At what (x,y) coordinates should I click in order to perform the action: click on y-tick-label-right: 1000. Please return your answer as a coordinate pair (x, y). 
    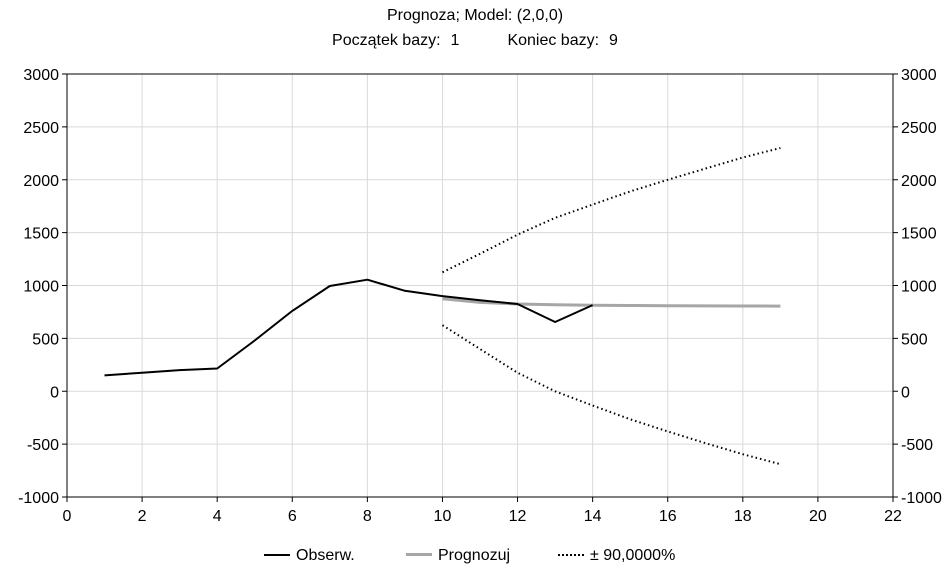
    Looking at the image, I should click on (919, 287).